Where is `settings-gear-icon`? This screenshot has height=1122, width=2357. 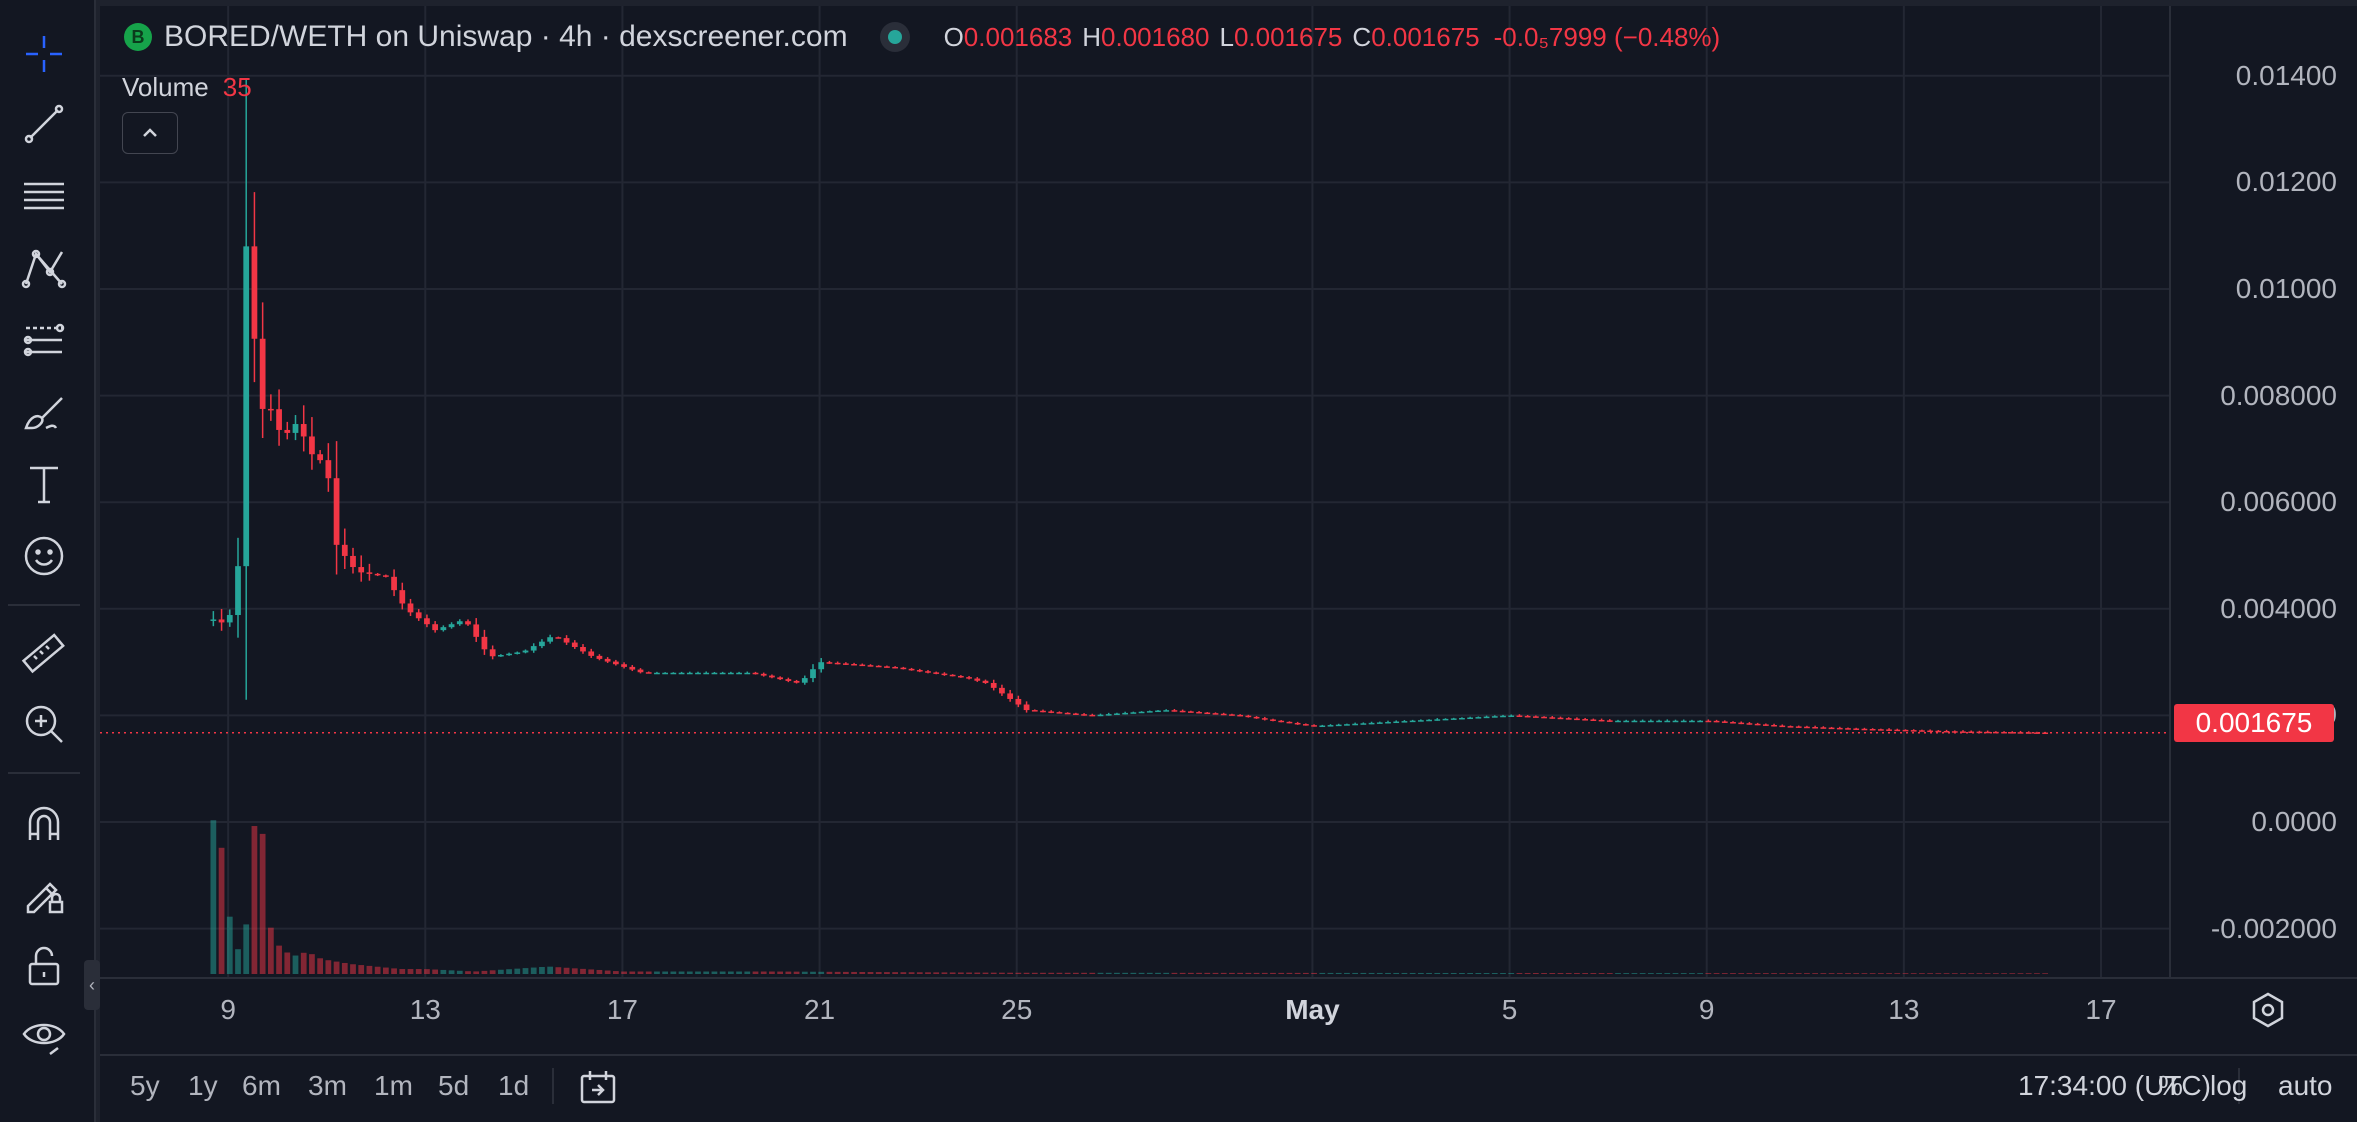
settings-gear-icon is located at coordinates (2268, 1010).